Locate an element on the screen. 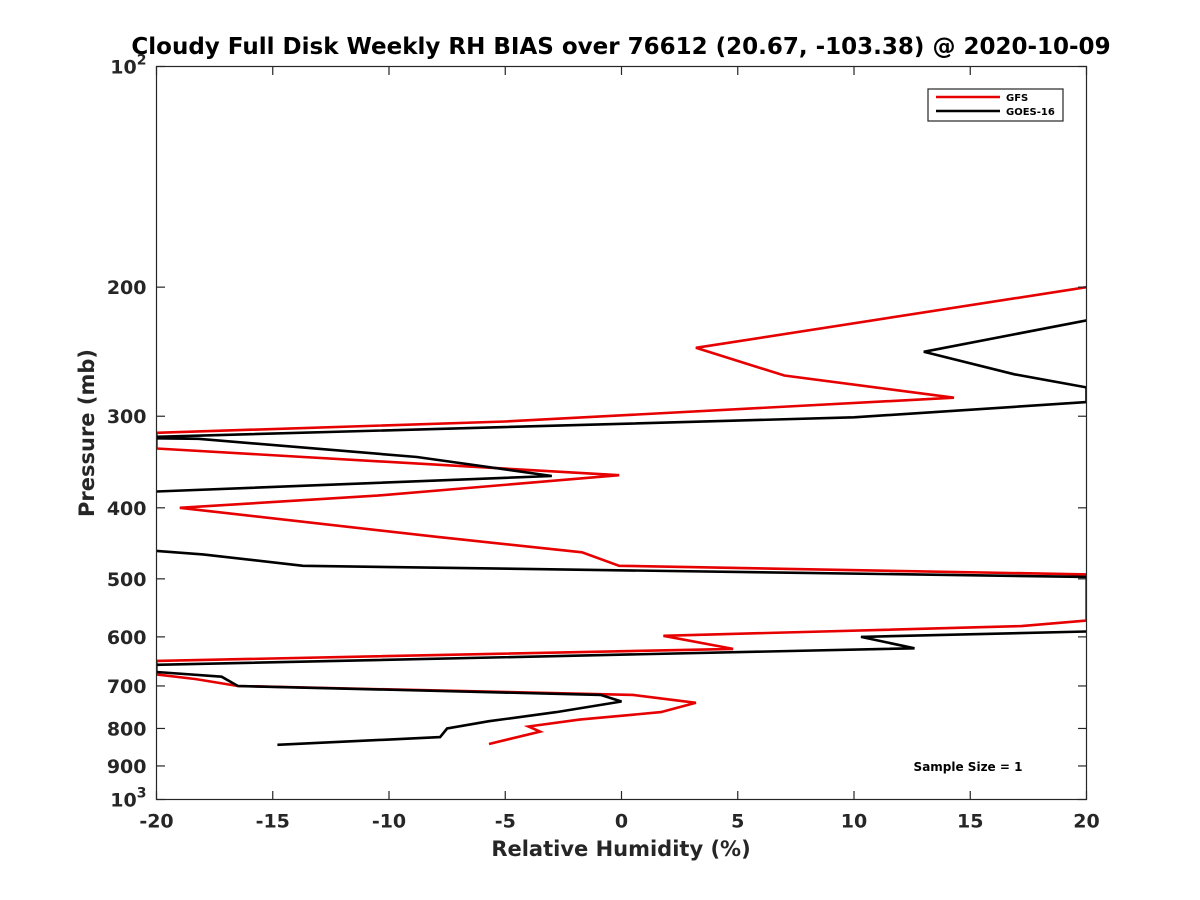  x-tick-label: 20 is located at coordinates (1086, 822).